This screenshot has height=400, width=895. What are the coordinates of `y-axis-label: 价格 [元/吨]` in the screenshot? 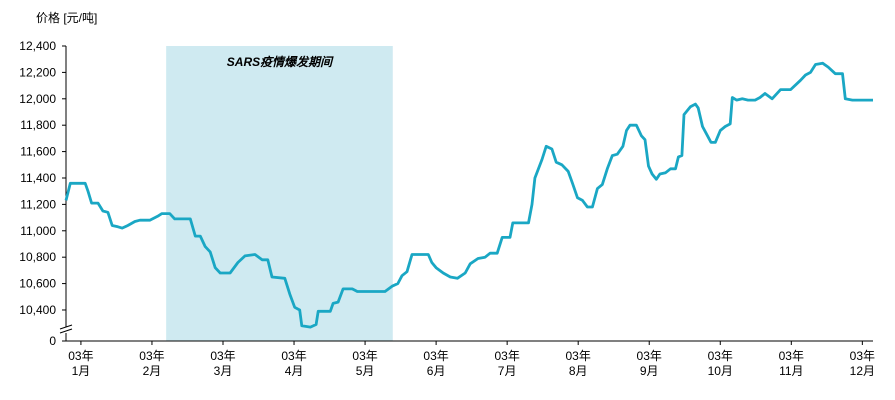 It's located at (66, 17).